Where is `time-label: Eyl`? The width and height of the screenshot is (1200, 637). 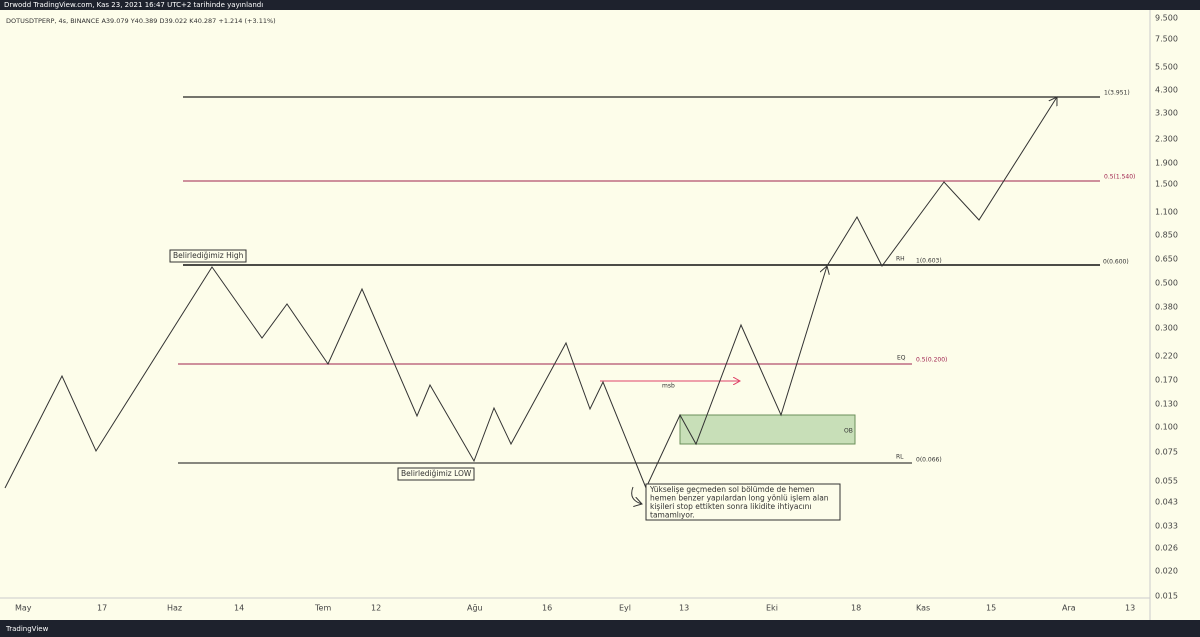
time-label: Eyl is located at coordinates (625, 608).